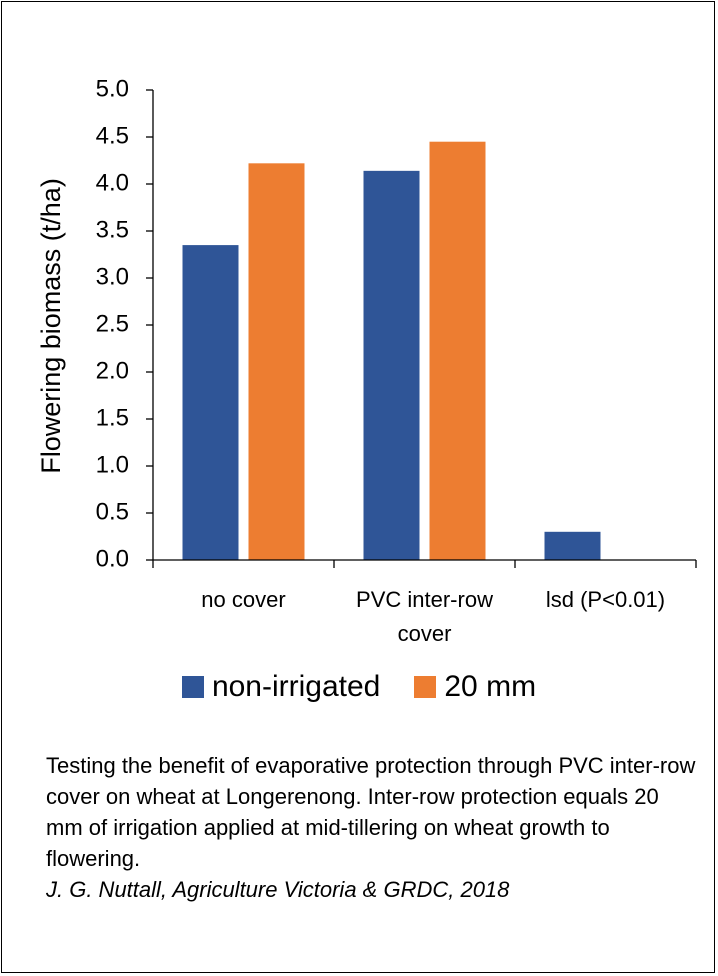 This screenshot has height=976, width=718. Describe the element at coordinates (490, 686) in the screenshot. I see `legend-label-20mm: 20 mm` at that location.